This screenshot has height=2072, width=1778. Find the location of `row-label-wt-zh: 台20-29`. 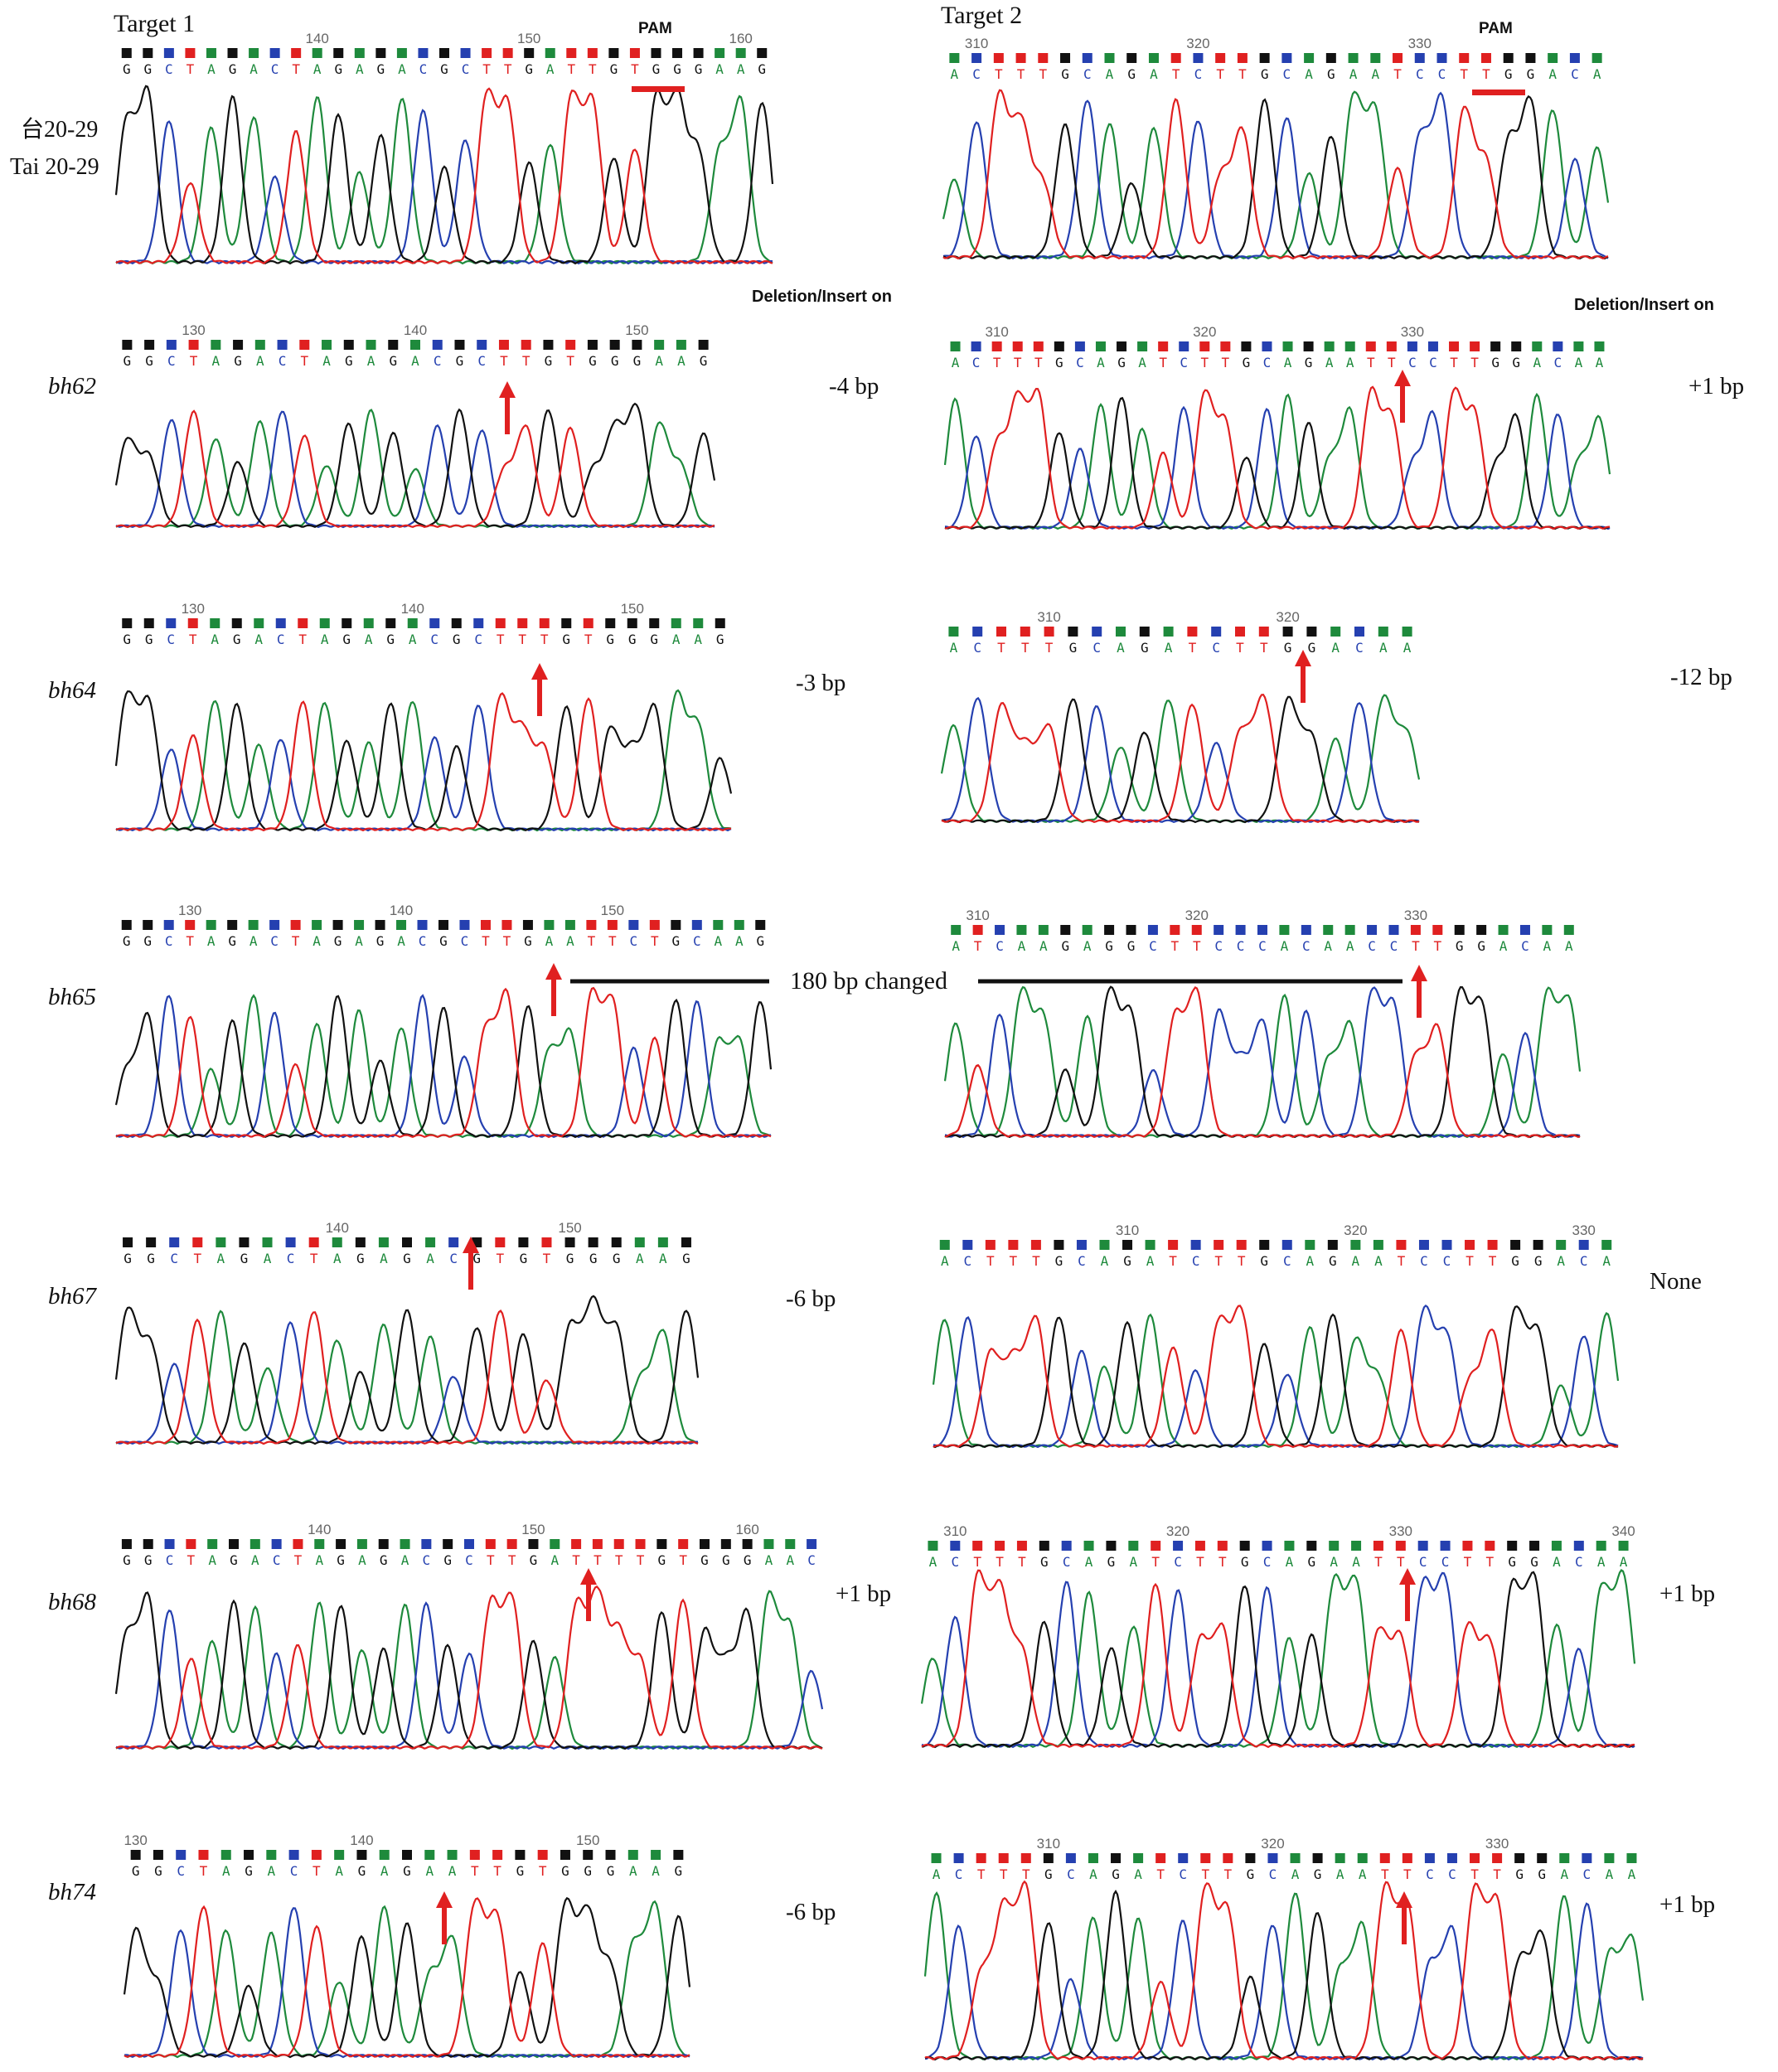

row-label-wt-zh: 台20-29 is located at coordinates (59, 129).